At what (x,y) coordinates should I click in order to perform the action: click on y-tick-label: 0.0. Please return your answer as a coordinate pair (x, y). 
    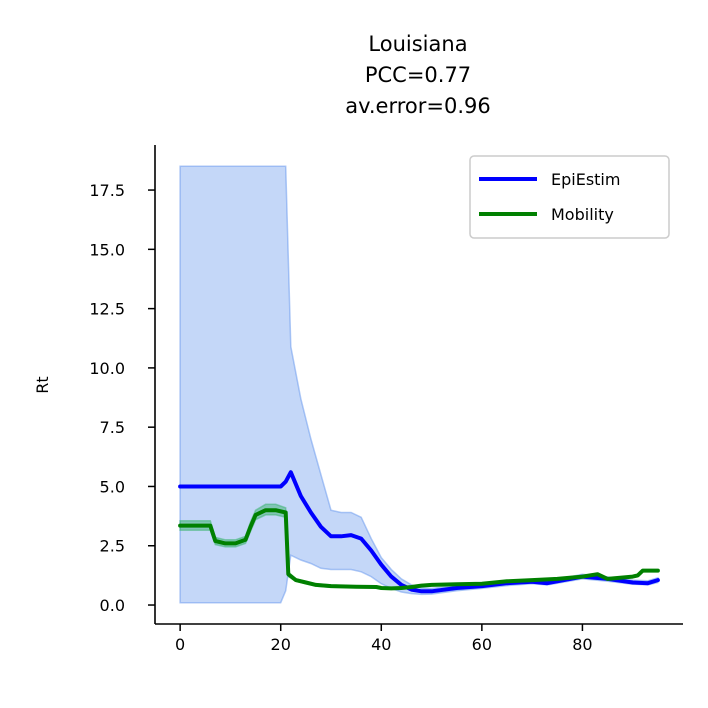
    Looking at the image, I should click on (112, 605).